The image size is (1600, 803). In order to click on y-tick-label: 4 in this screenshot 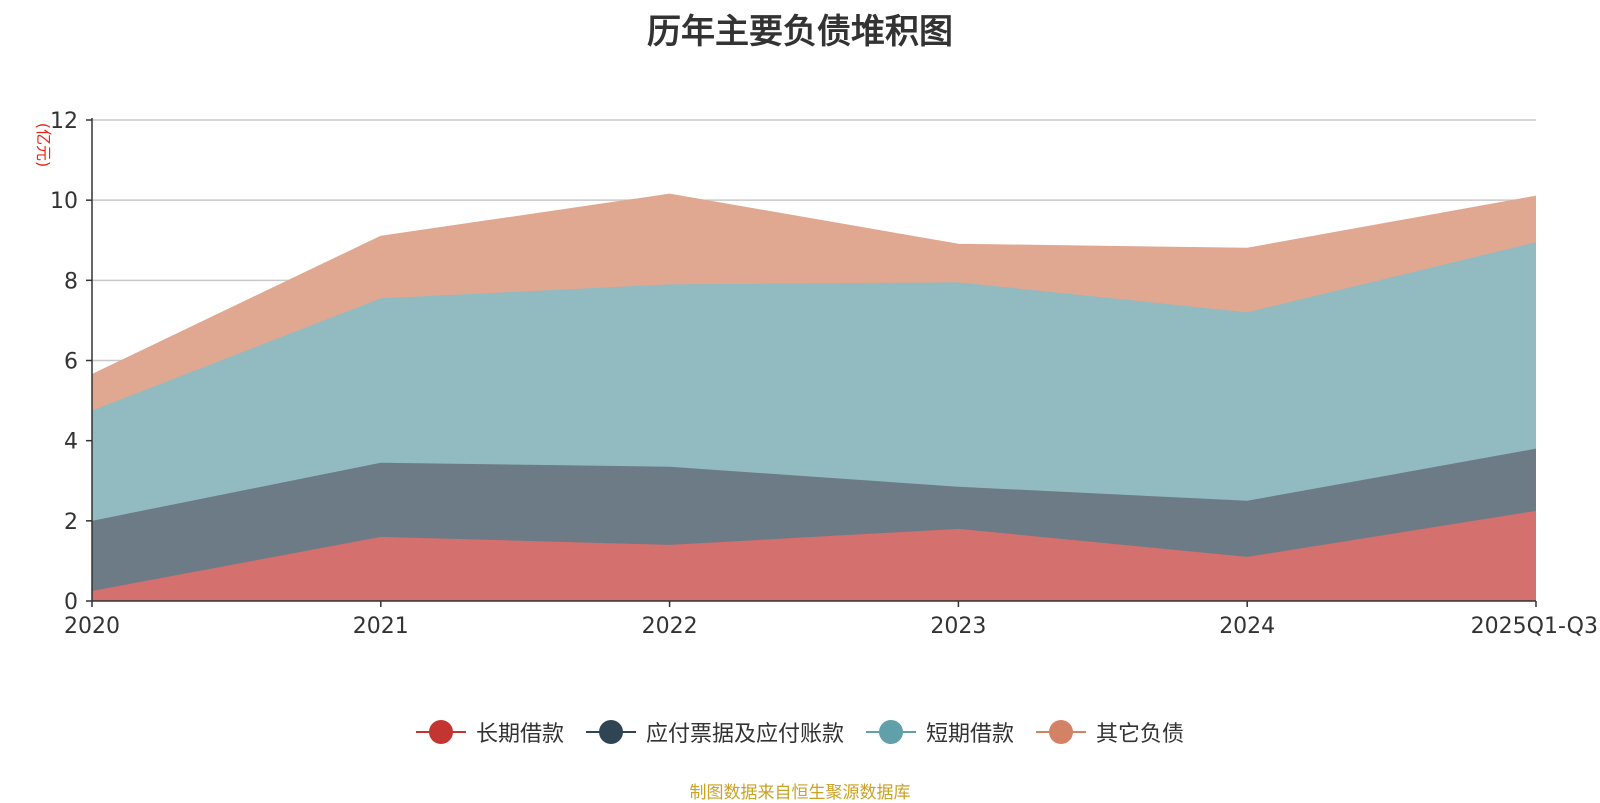, I will do `click(71, 442)`.